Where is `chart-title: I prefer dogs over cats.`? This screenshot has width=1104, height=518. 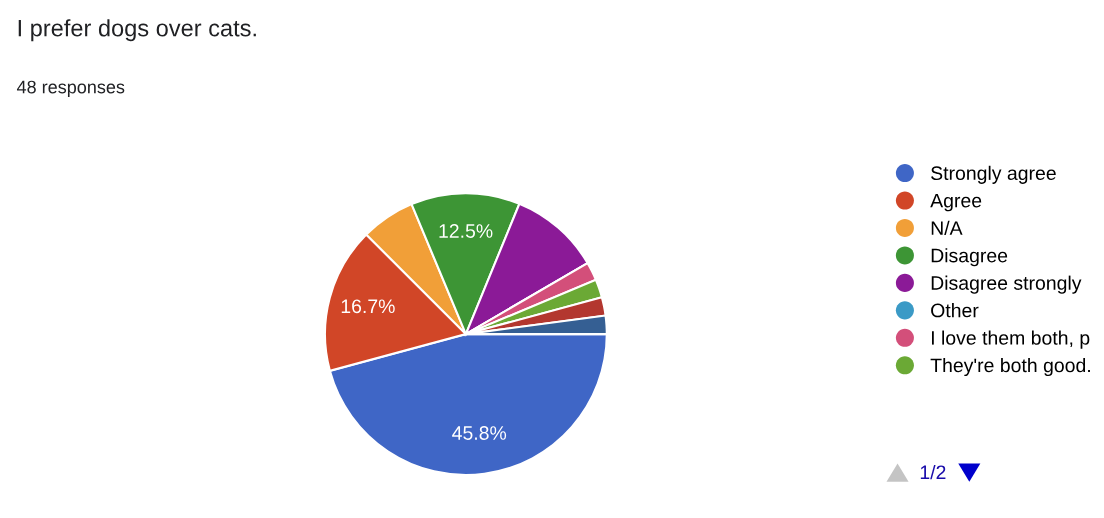
chart-title: I prefer dogs over cats. is located at coordinates (137, 30).